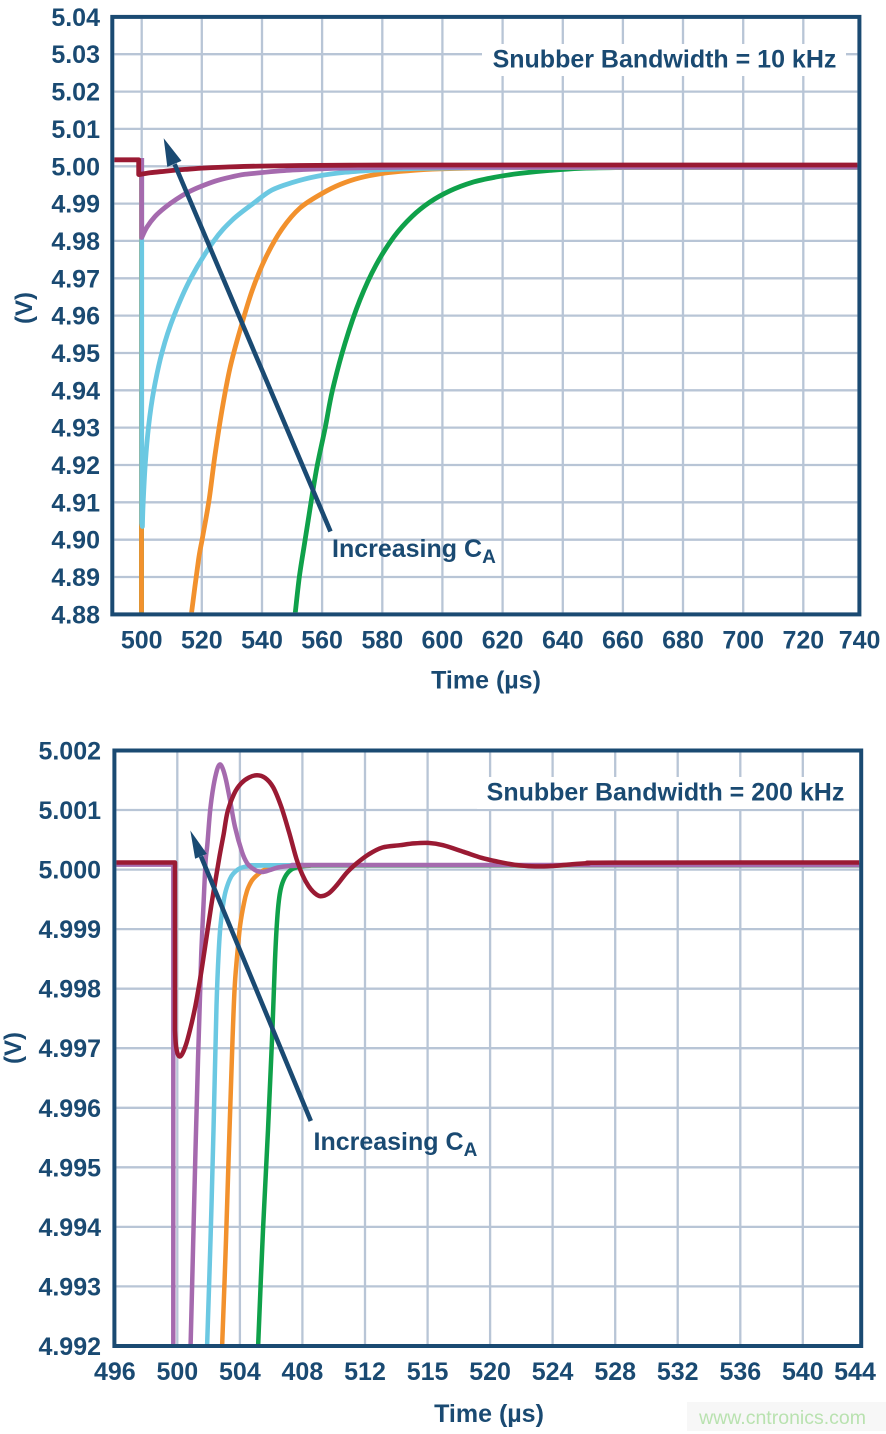 The width and height of the screenshot is (886, 1434). What do you see at coordinates (75, 578) in the screenshot?
I see `svg-text: 4.89` at bounding box center [75, 578].